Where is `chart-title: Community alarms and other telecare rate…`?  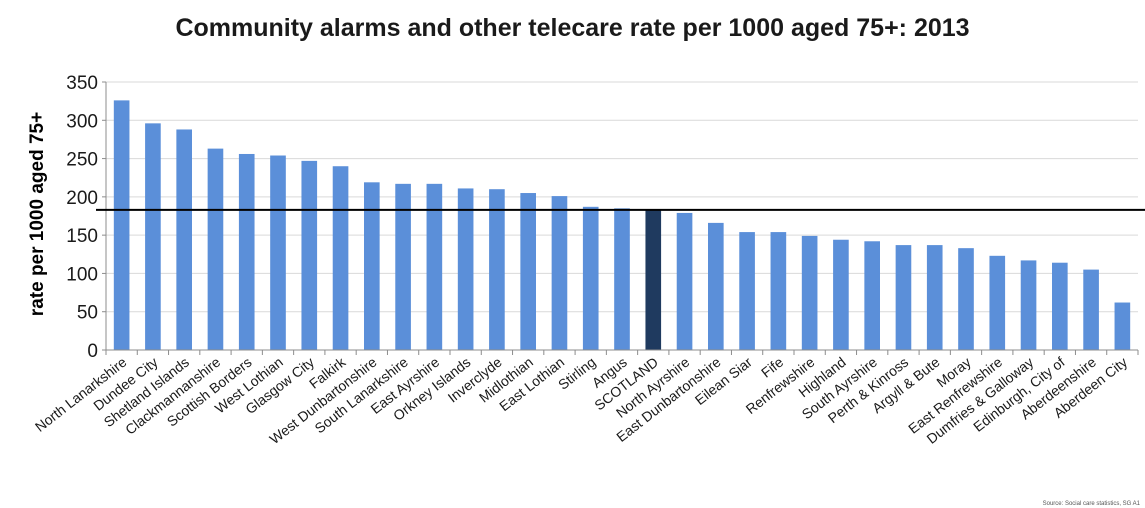
chart-title: Community alarms and other telecare rate… is located at coordinates (572, 28).